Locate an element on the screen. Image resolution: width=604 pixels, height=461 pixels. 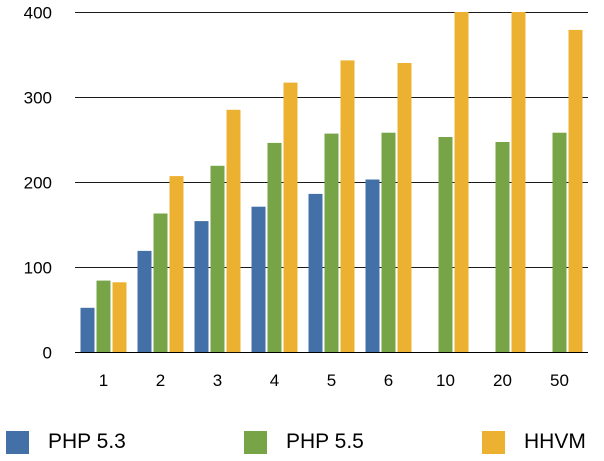
y-tick-label: 0 is located at coordinates (47, 353).